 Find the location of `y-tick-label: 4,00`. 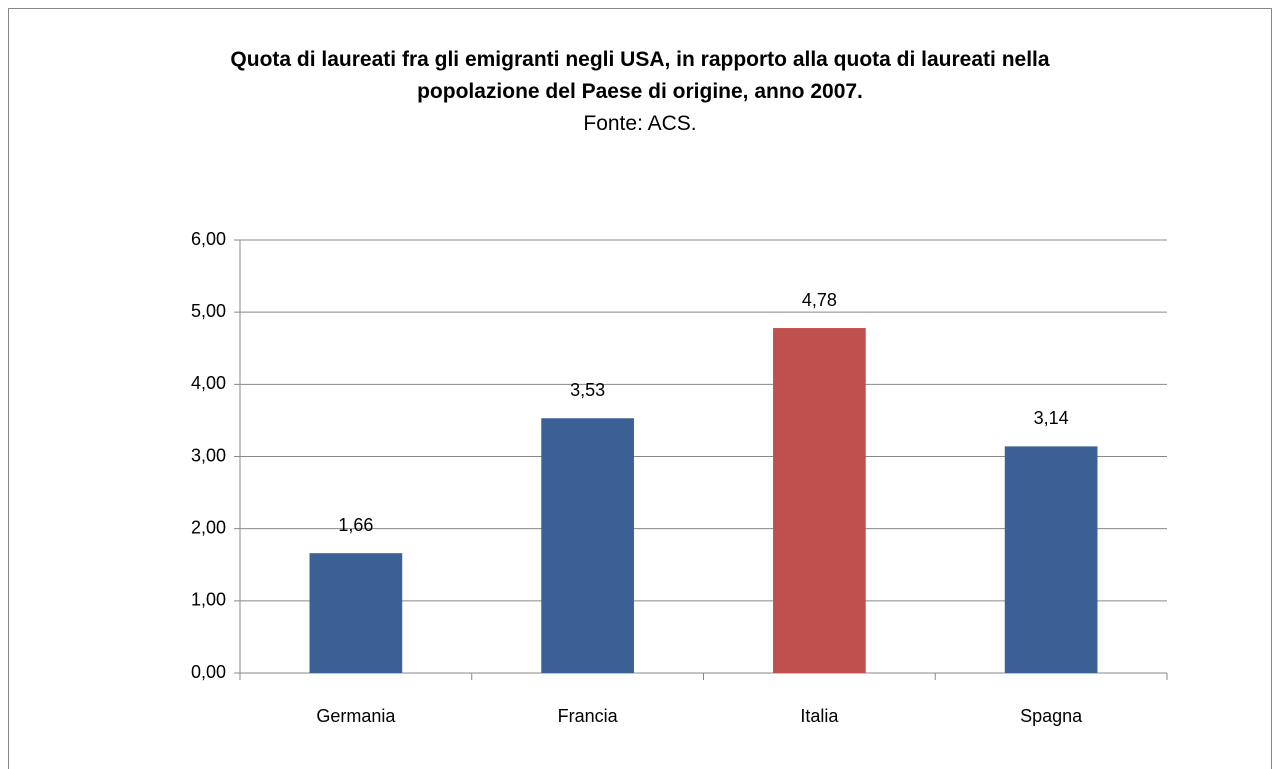

y-tick-label: 4,00 is located at coordinates (208, 383).